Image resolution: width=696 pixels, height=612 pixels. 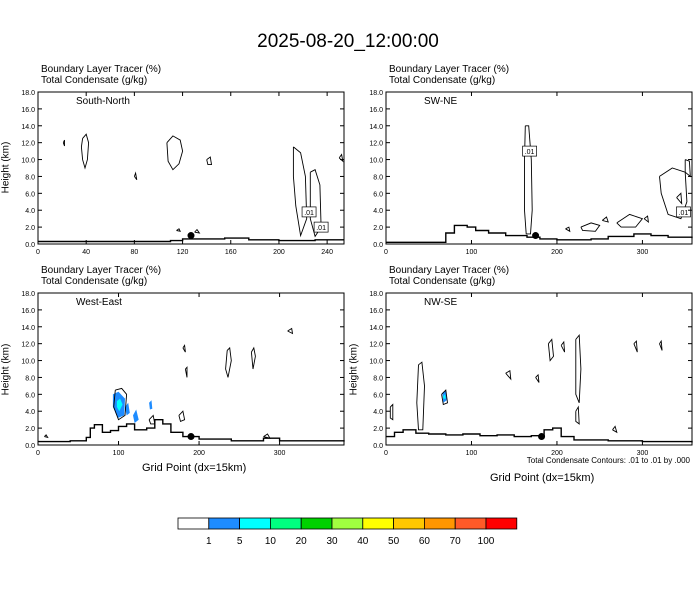 I want to click on panel3-xlabel: Grid Point (dx=15km), so click(x=194, y=468).